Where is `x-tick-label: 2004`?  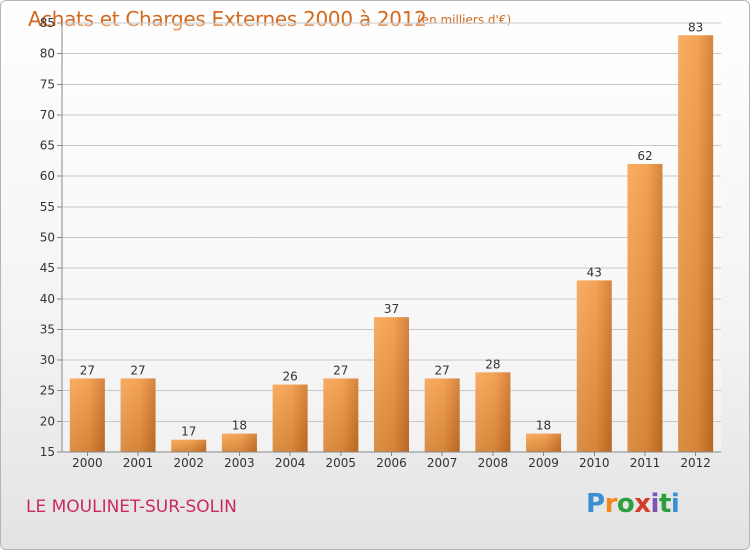
x-tick-label: 2004 is located at coordinates (290, 463).